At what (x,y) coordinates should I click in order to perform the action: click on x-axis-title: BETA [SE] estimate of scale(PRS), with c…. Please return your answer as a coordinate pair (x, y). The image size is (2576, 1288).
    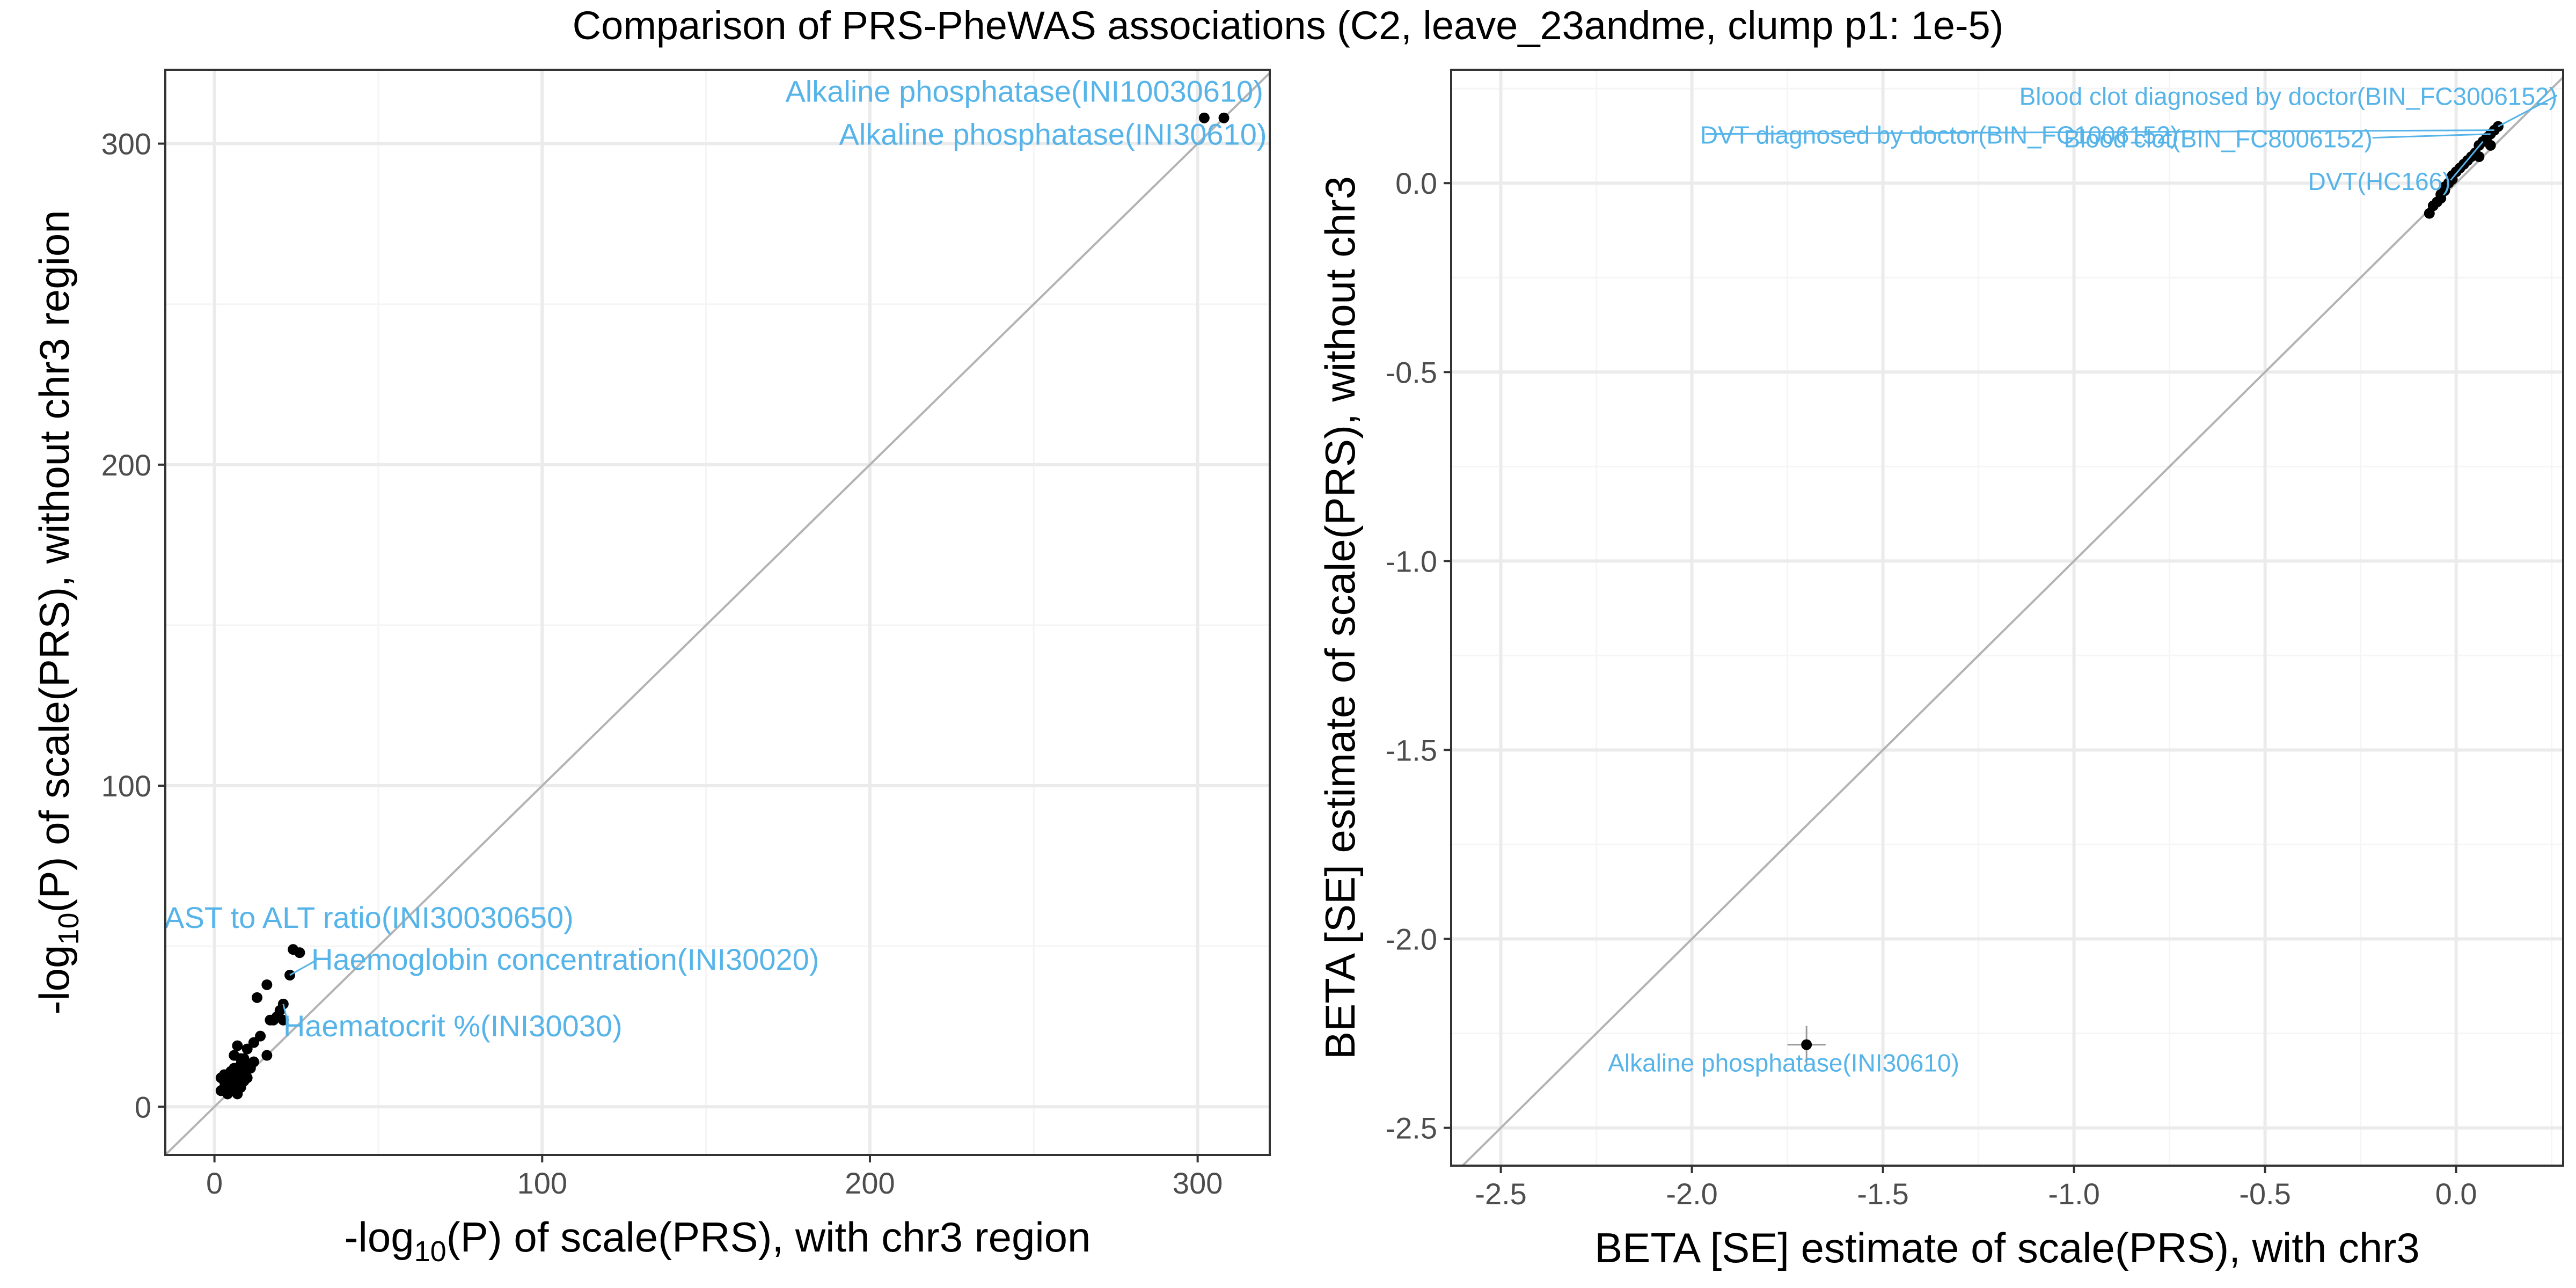
    Looking at the image, I should click on (2006, 1247).